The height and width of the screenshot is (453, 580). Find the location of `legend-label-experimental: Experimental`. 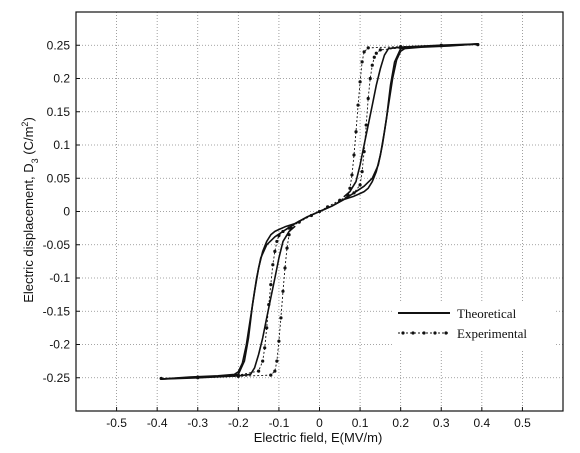

legend-label-experimental: Experimental is located at coordinates (492, 333).